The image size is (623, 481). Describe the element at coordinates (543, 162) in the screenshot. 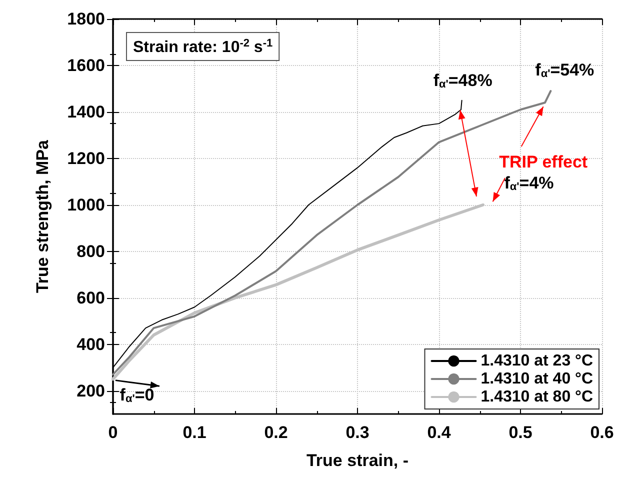

I see `annotation: TRIP effect` at that location.